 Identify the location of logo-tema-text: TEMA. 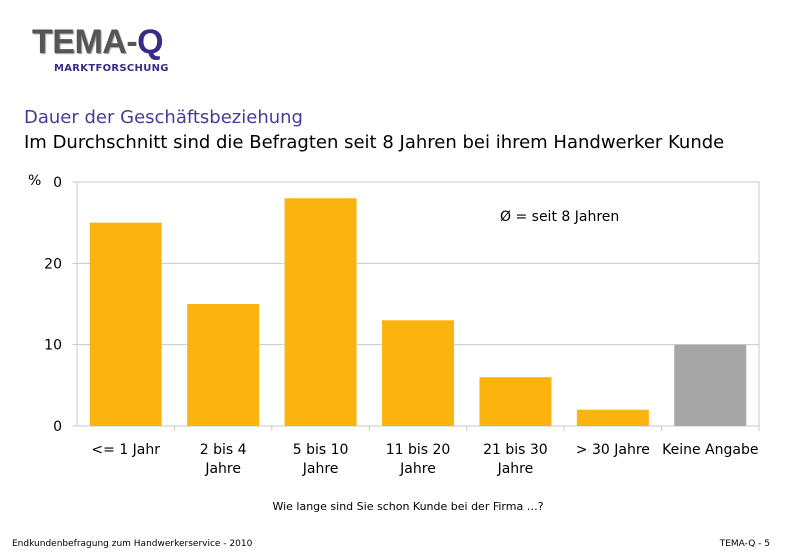
(79, 42).